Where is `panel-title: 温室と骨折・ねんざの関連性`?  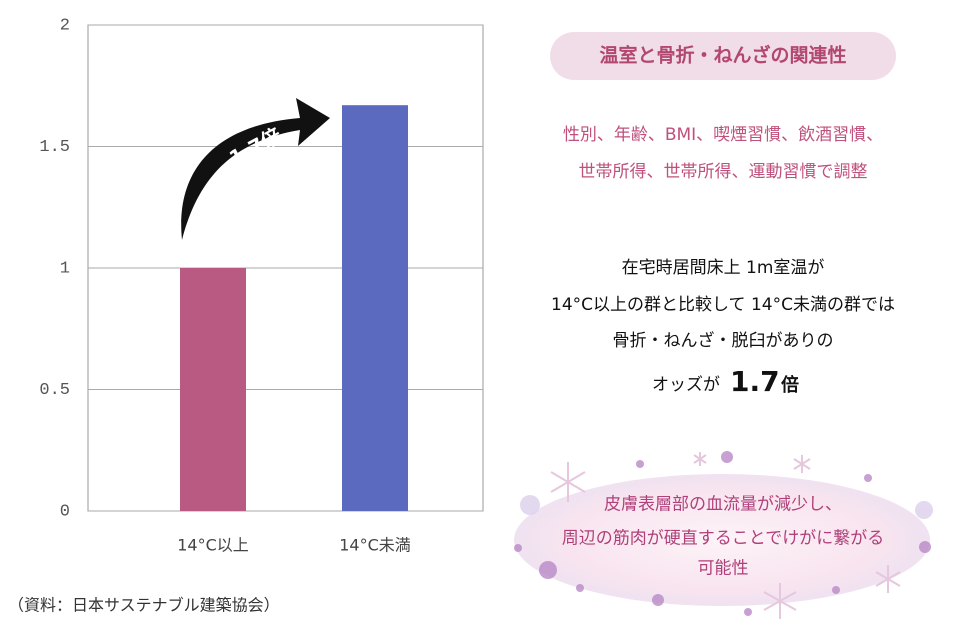
panel-title: 温室と骨折・ねんざの関連性 is located at coordinates (722, 55).